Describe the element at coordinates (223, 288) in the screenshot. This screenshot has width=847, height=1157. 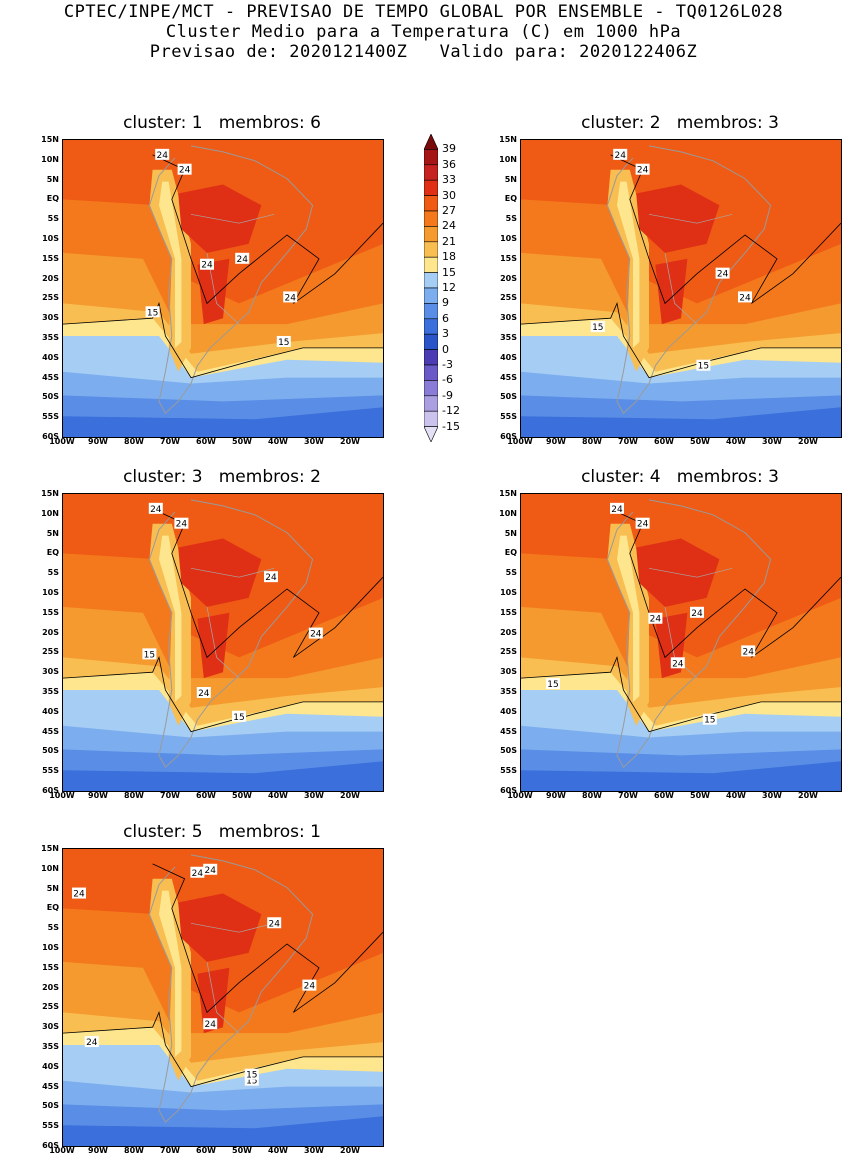
I see `cluster-map-1: 24 24 24 24 24 15 15` at that location.